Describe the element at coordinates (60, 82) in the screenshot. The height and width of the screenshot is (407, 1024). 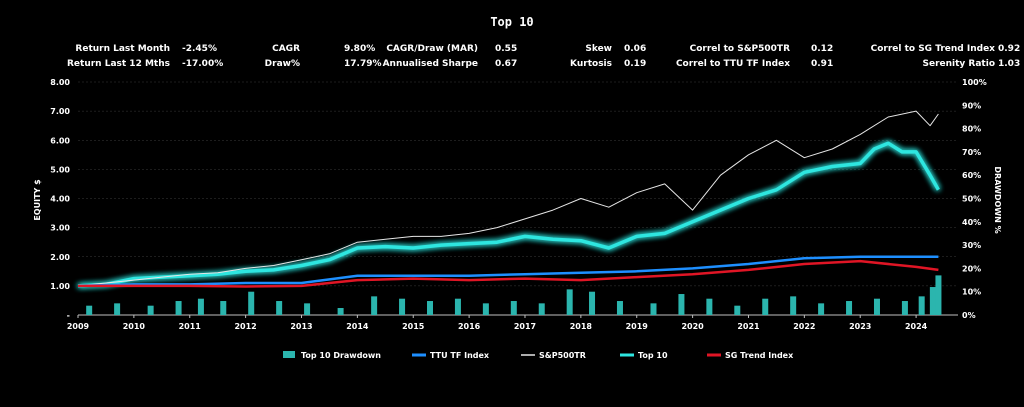
I see `y-tick-label: 8.00` at that location.